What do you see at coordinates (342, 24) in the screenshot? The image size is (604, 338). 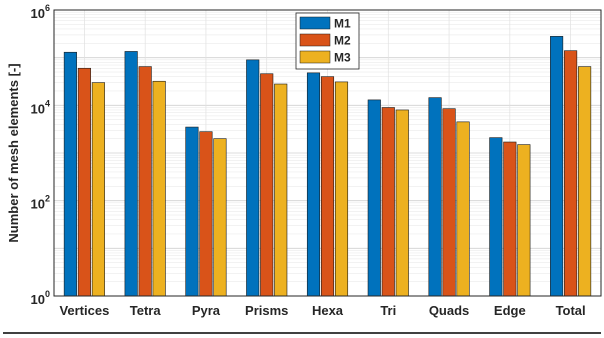 I see `legend-label-m1: M1` at bounding box center [342, 24].